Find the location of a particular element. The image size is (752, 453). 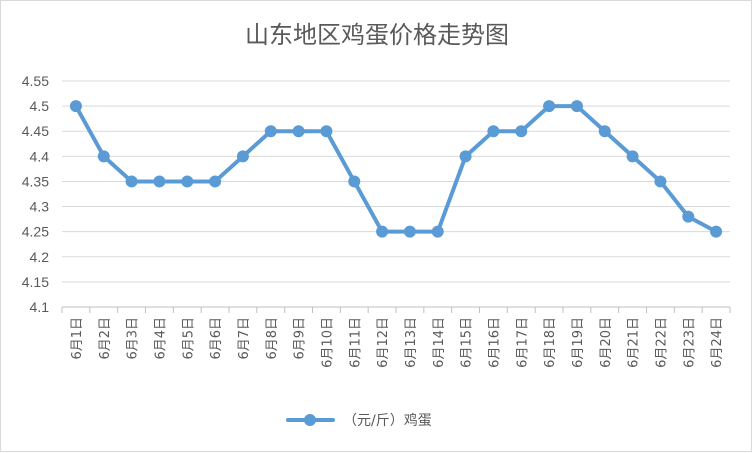

x-tick-label: 6月10日 is located at coordinates (327, 342).